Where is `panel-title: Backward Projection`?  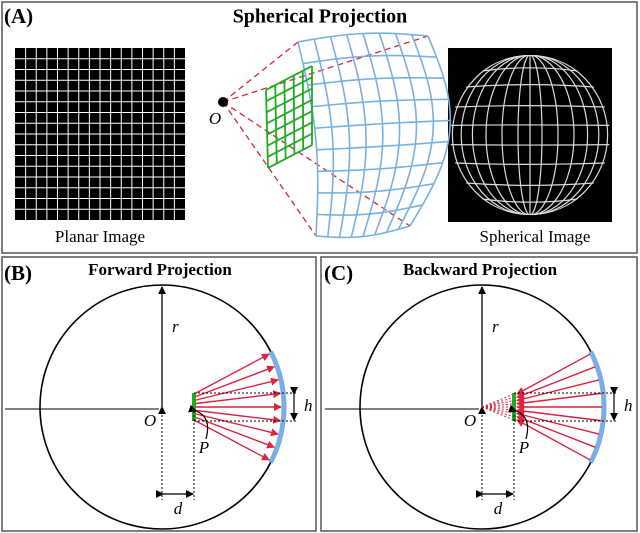 panel-title: Backward Projection is located at coordinates (480, 269).